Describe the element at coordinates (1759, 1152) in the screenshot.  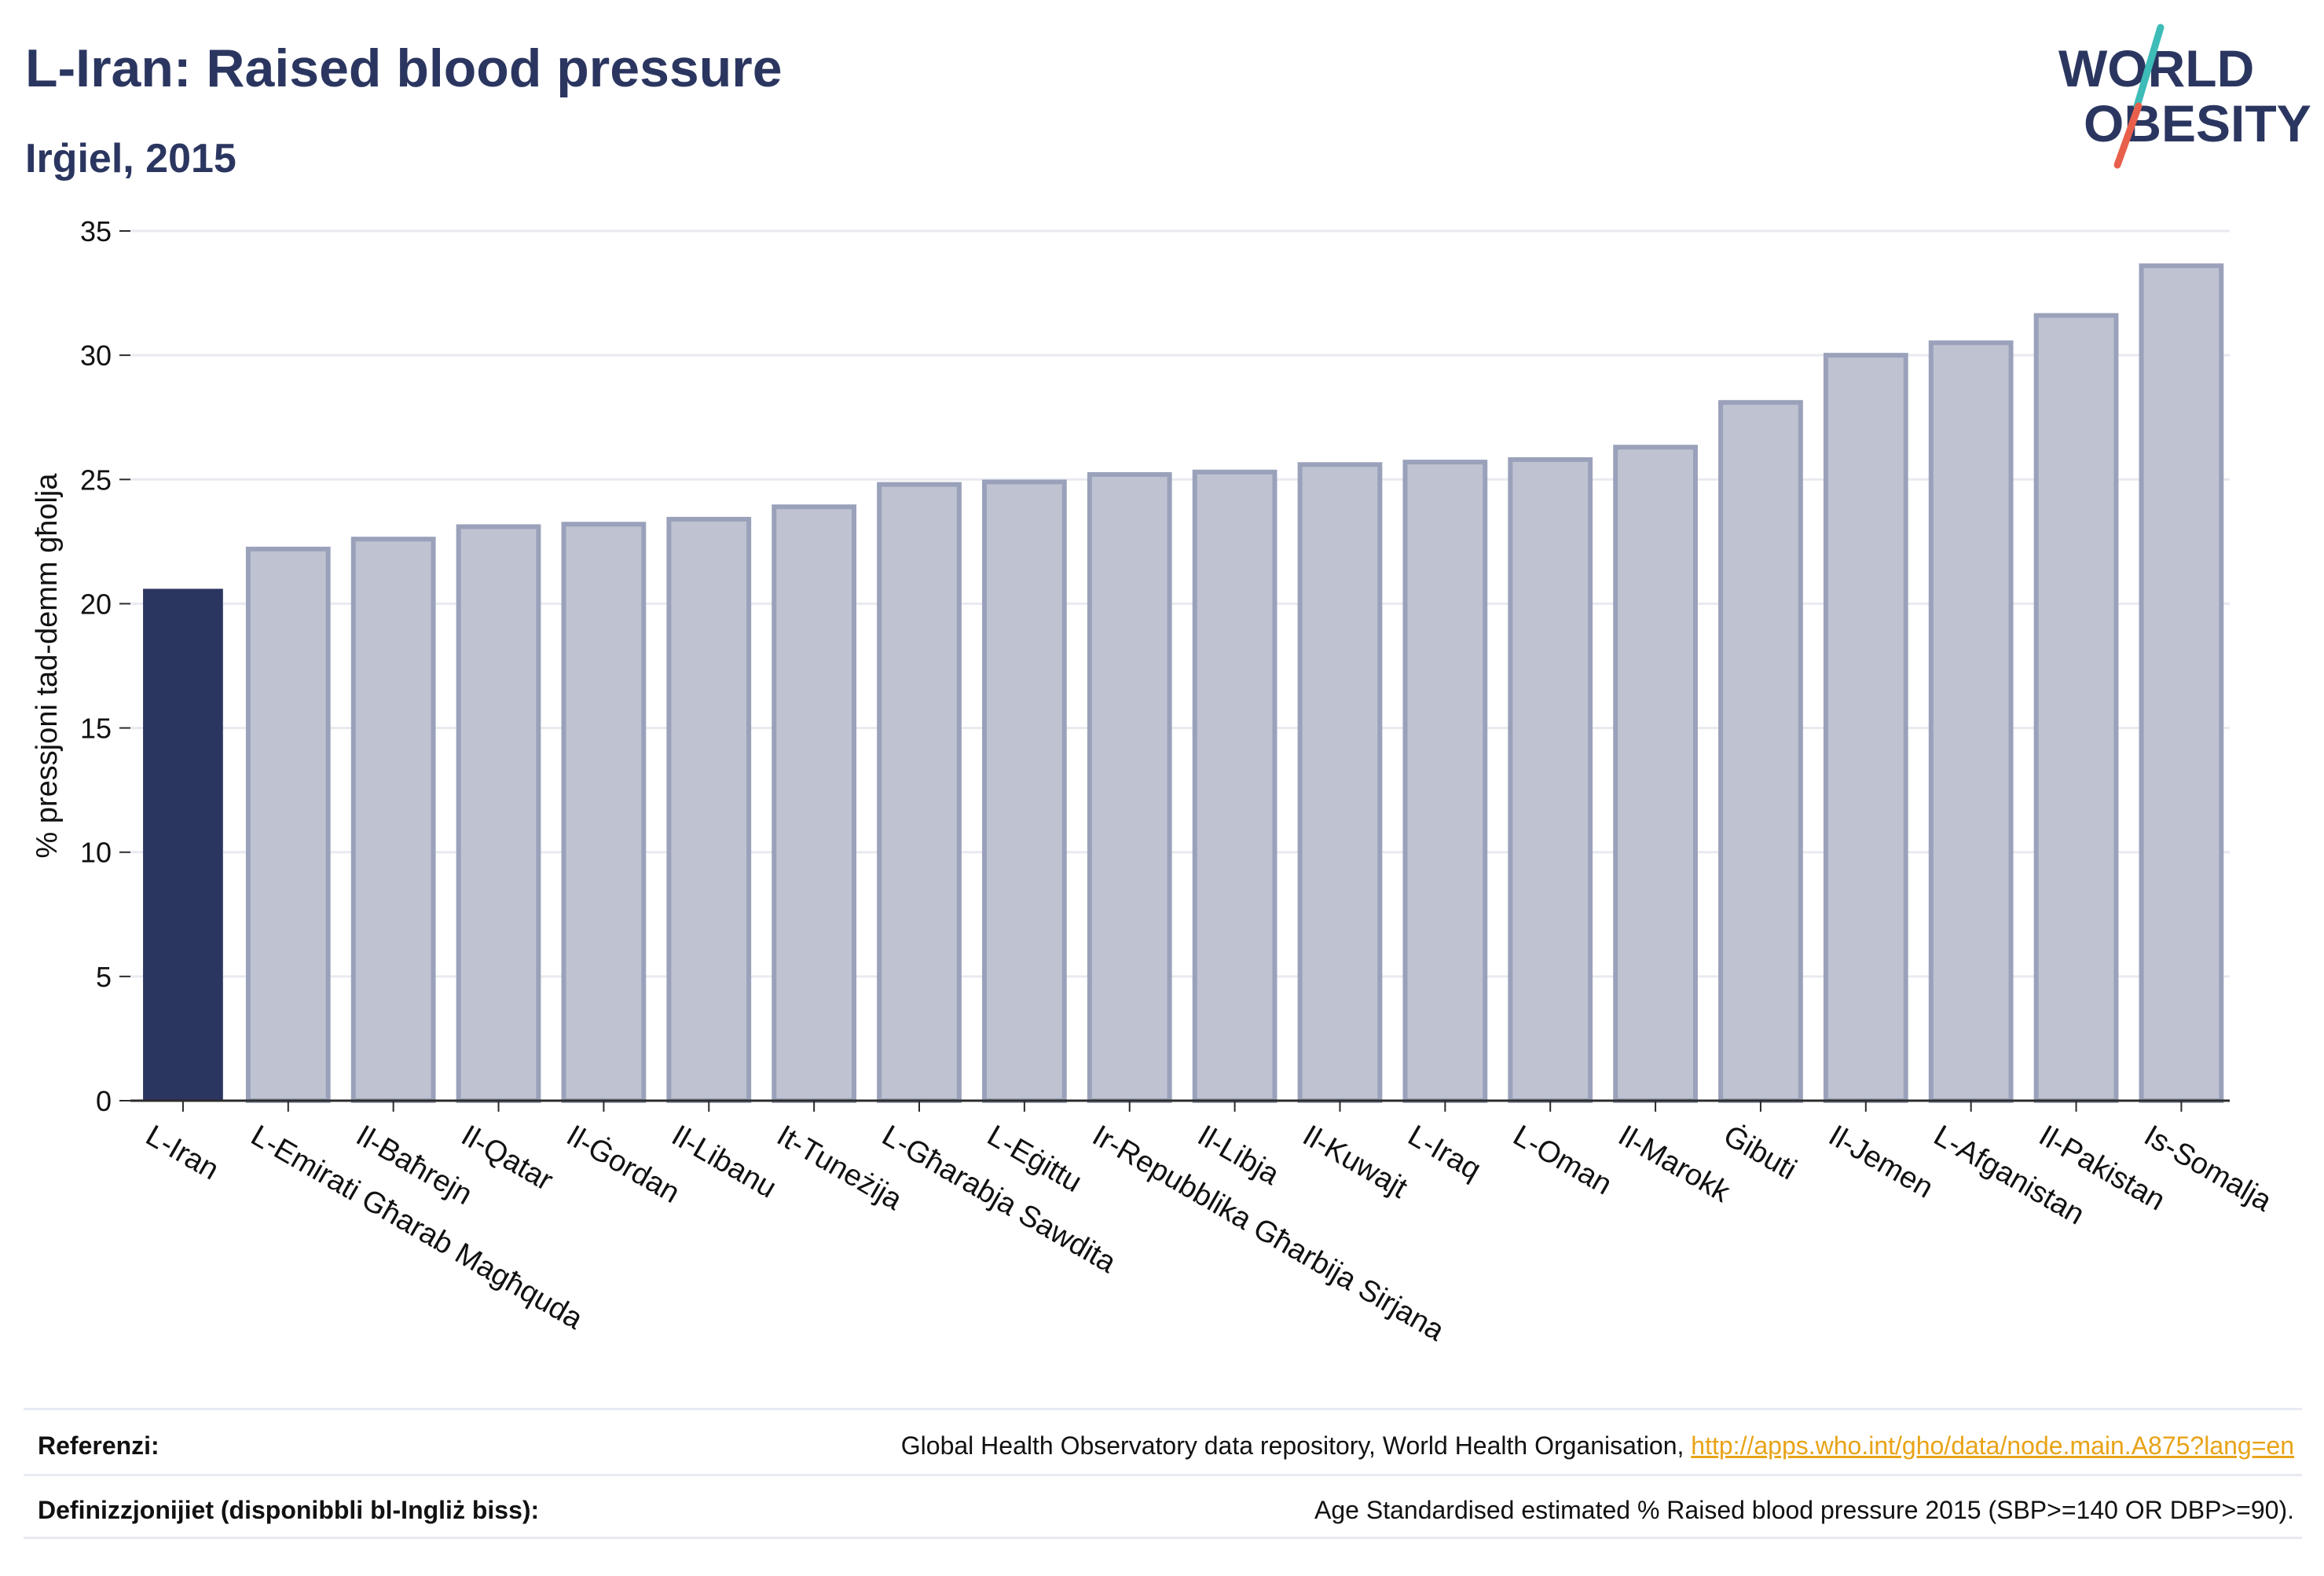
I see `x-tick-label: Ġibuti` at that location.